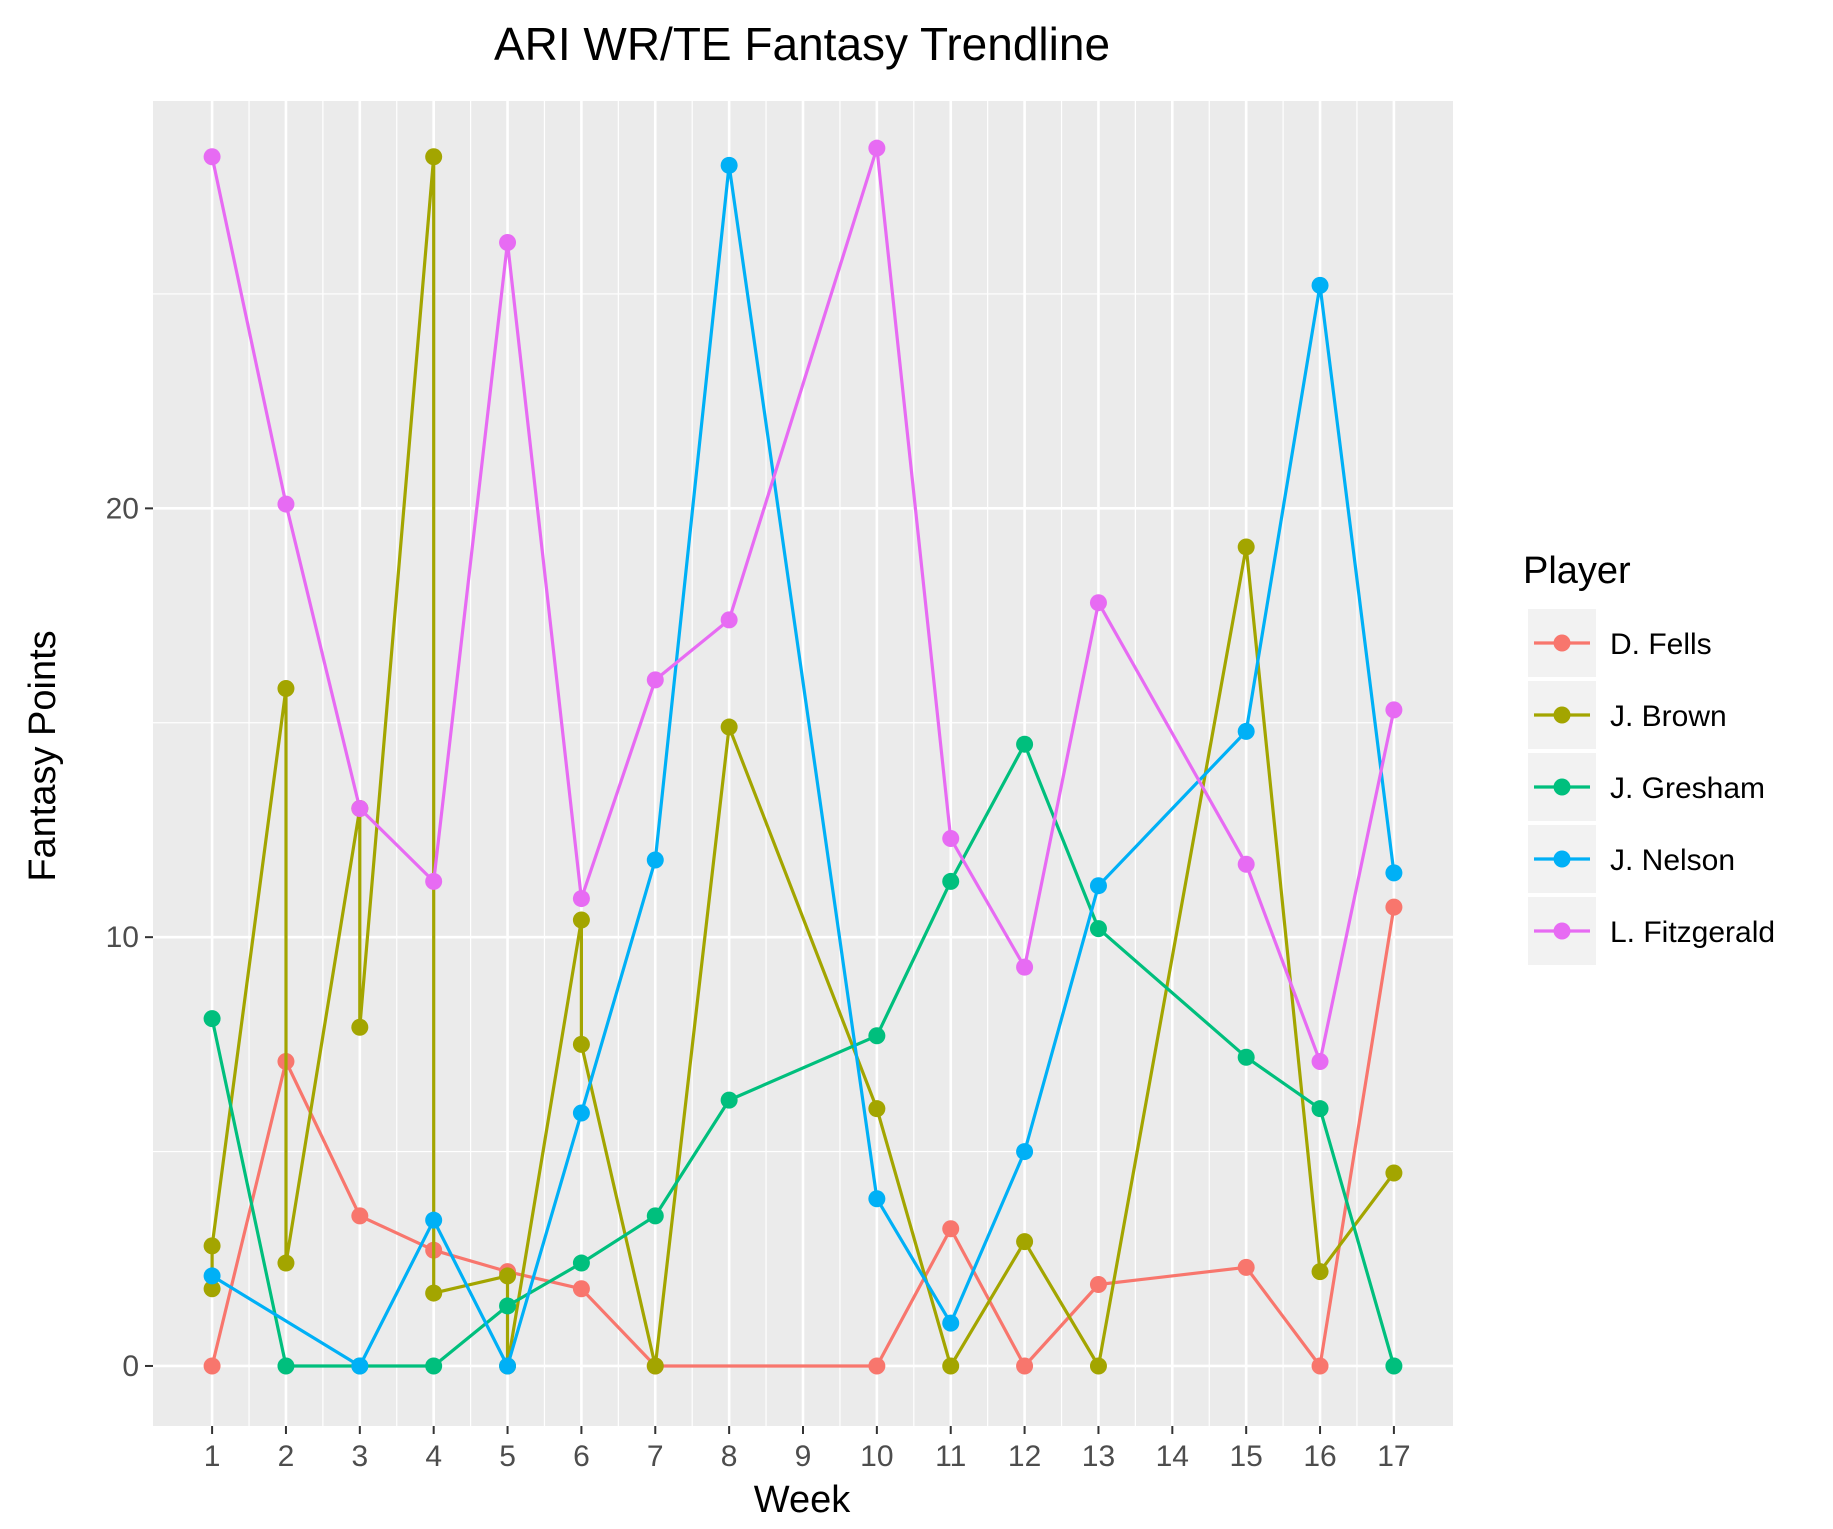  I want to click on x-tick-label: 4, so click(433, 1456).